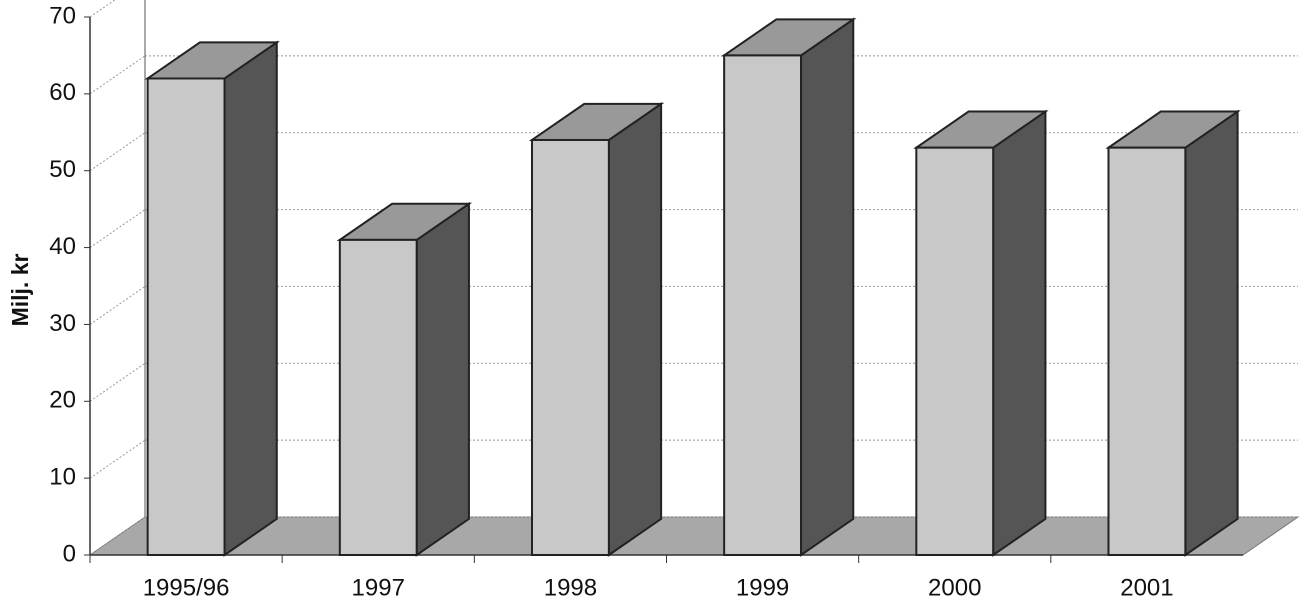 The width and height of the screenshot is (1301, 604). Describe the element at coordinates (62, 15) in the screenshot. I see `y-tick-label: 70` at that location.